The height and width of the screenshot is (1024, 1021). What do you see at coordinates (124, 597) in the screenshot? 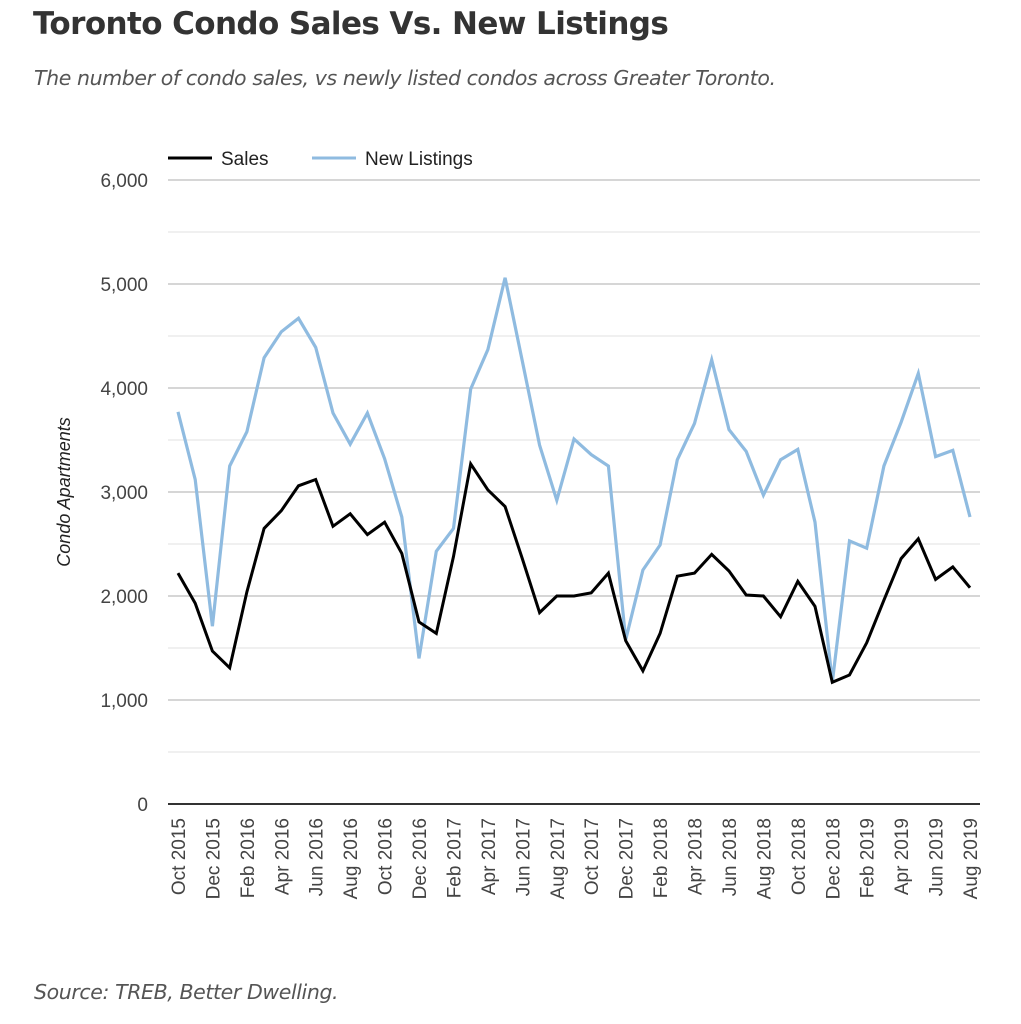
I see `y-tick-label: 2,000` at bounding box center [124, 597].